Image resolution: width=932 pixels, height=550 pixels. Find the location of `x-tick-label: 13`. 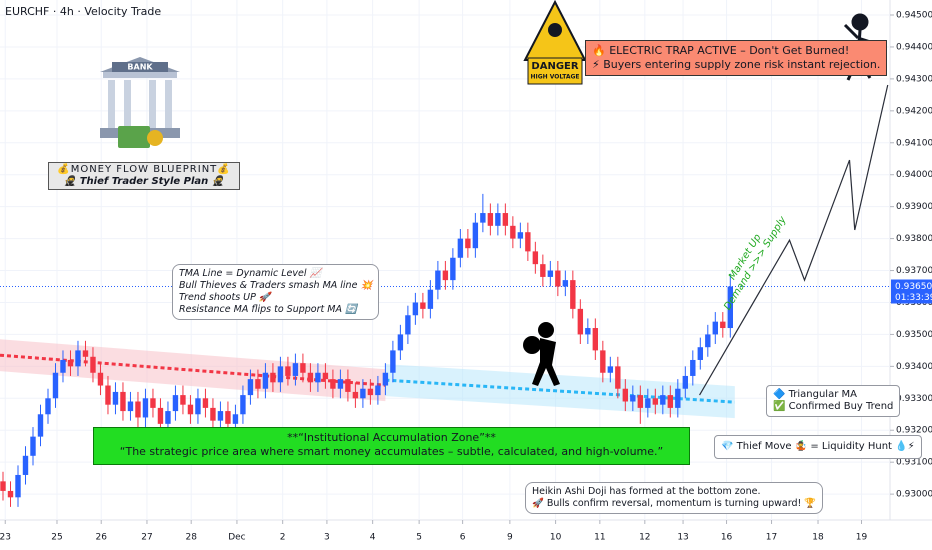

x-tick-label: 13 is located at coordinates (682, 538).